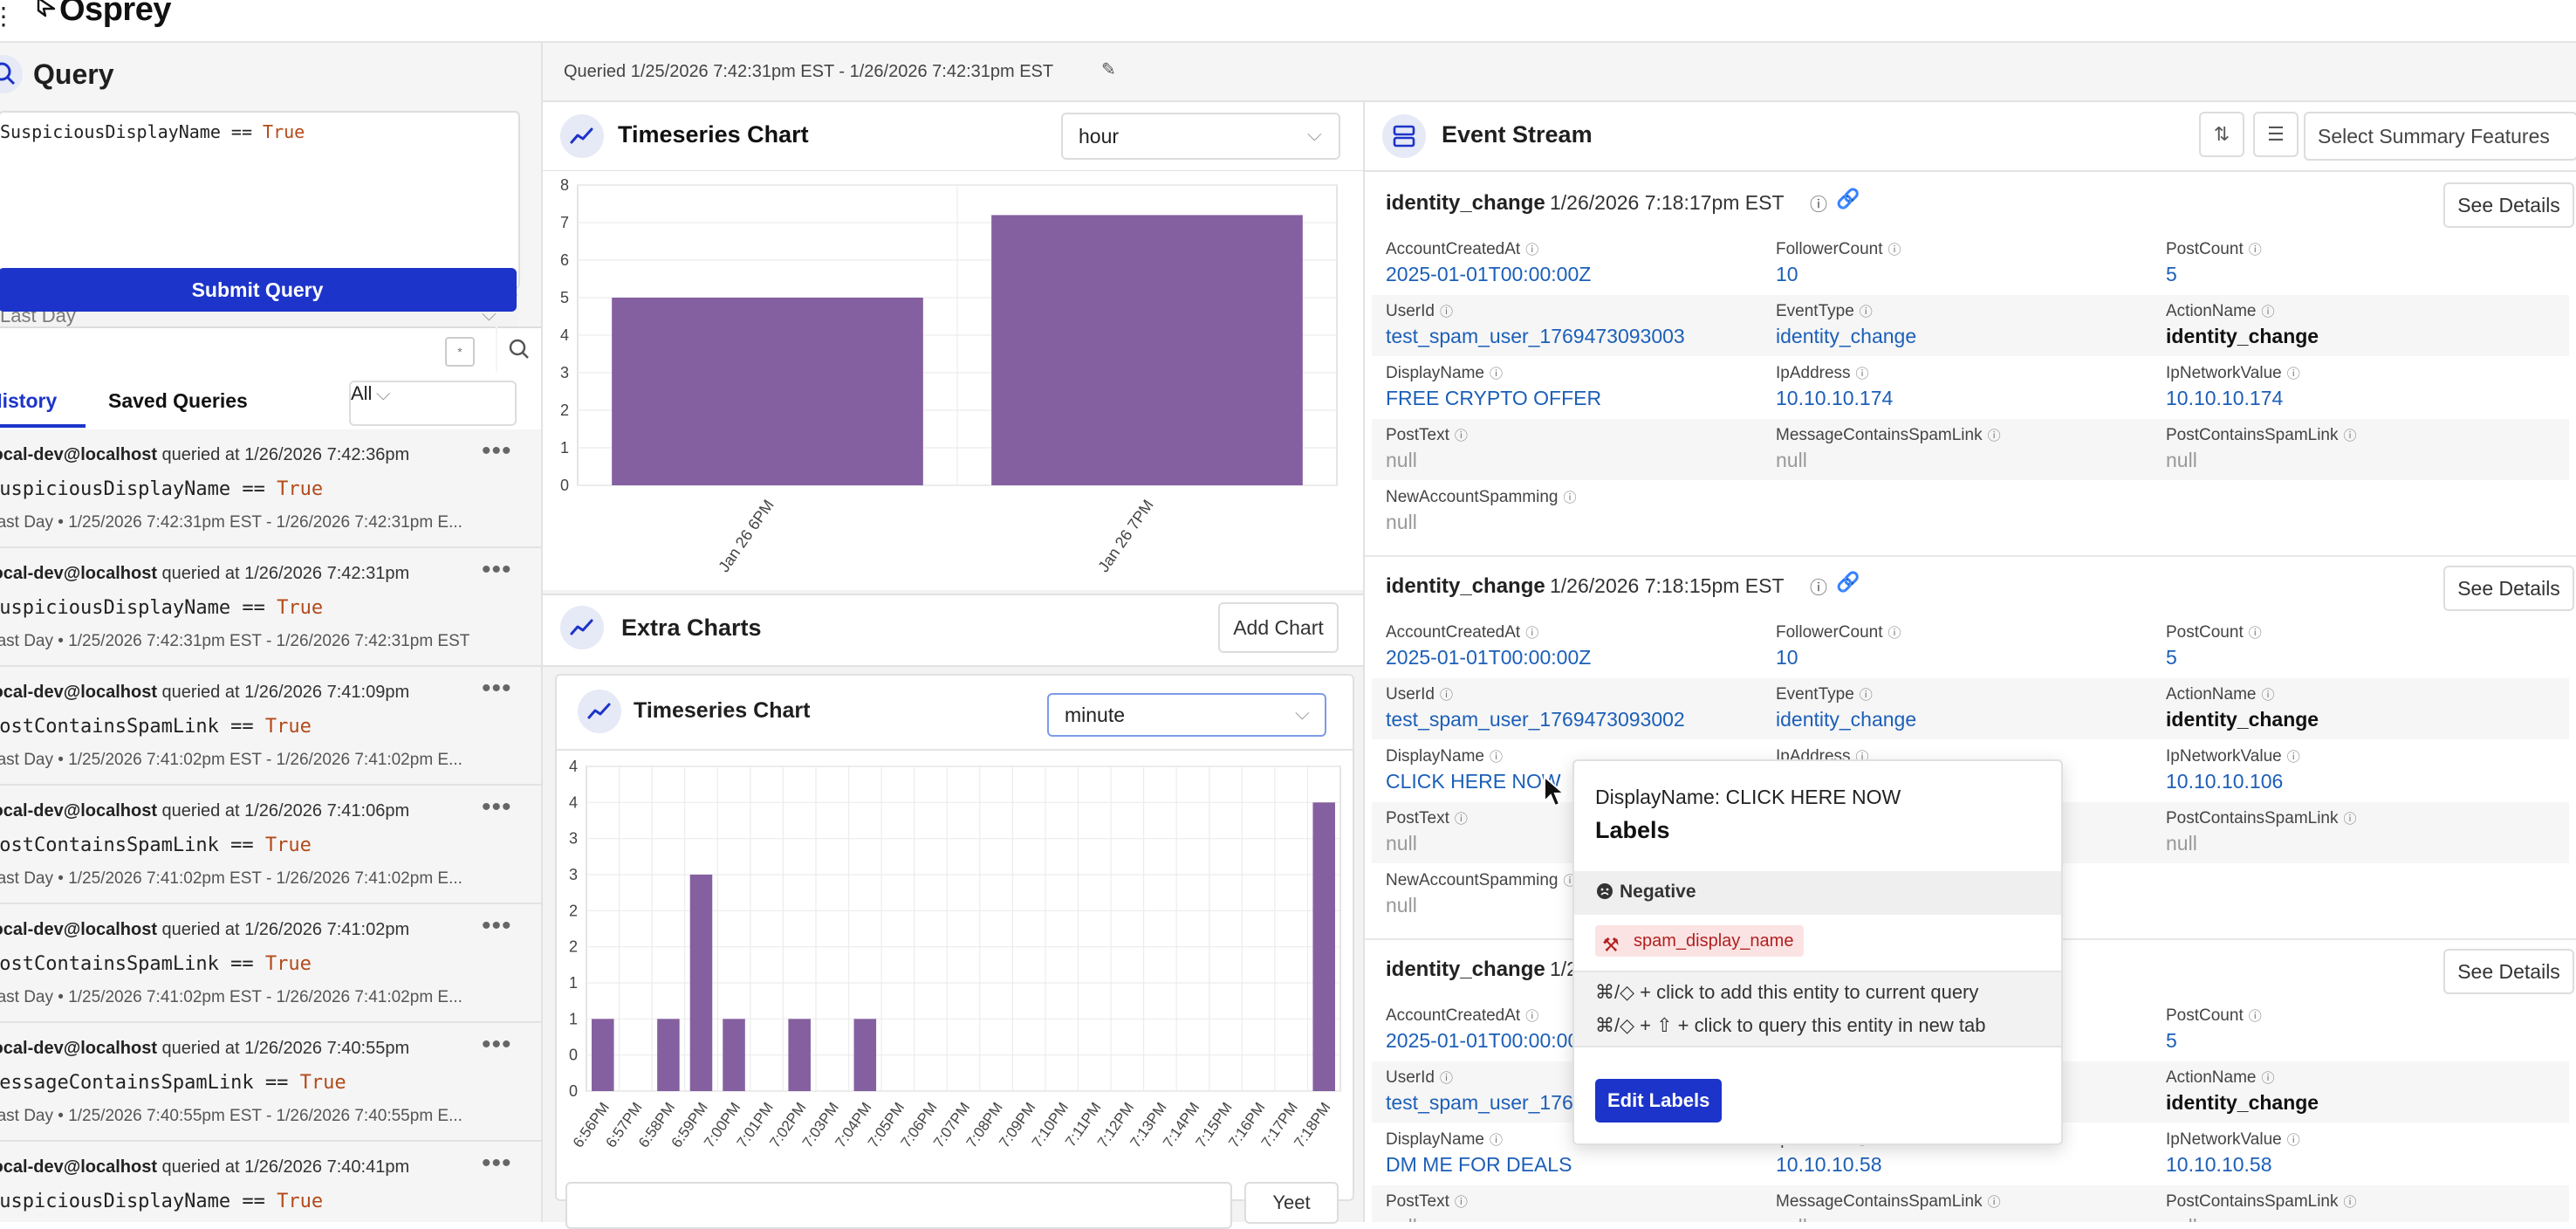 The height and width of the screenshot is (1229, 2576). What do you see at coordinates (2225, 781) in the screenshot?
I see `field-value: 10.10.10.106` at bounding box center [2225, 781].